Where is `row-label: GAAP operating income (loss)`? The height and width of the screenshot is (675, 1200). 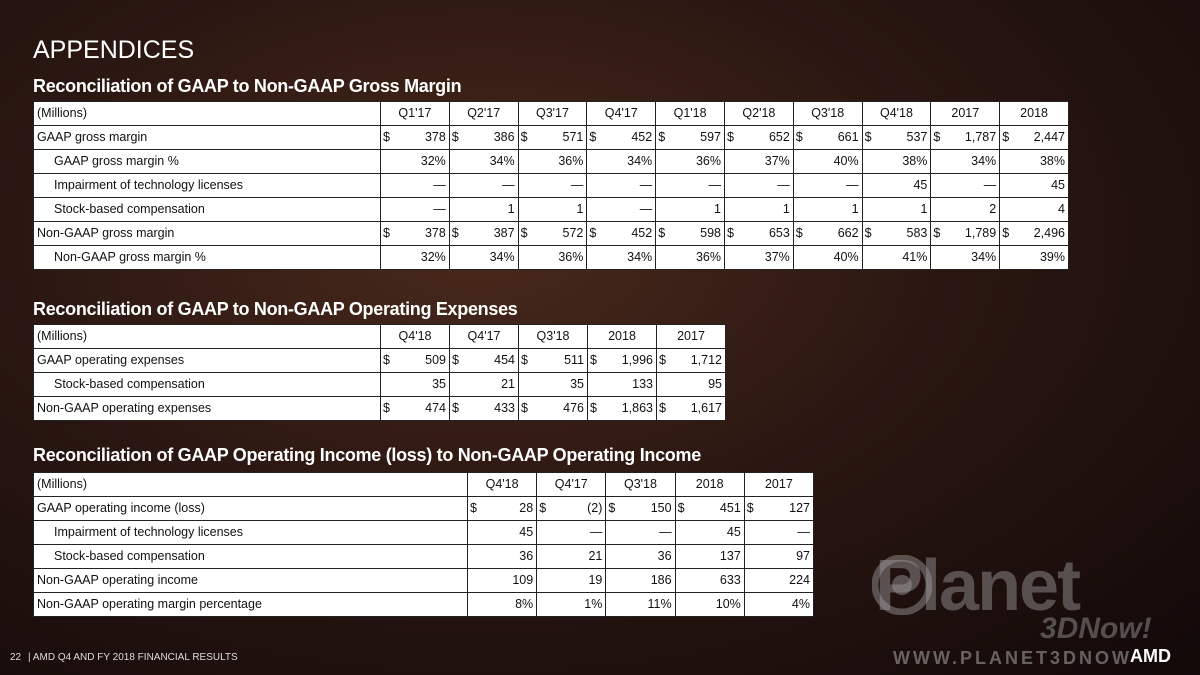 row-label: GAAP operating income (loss) is located at coordinates (250, 508).